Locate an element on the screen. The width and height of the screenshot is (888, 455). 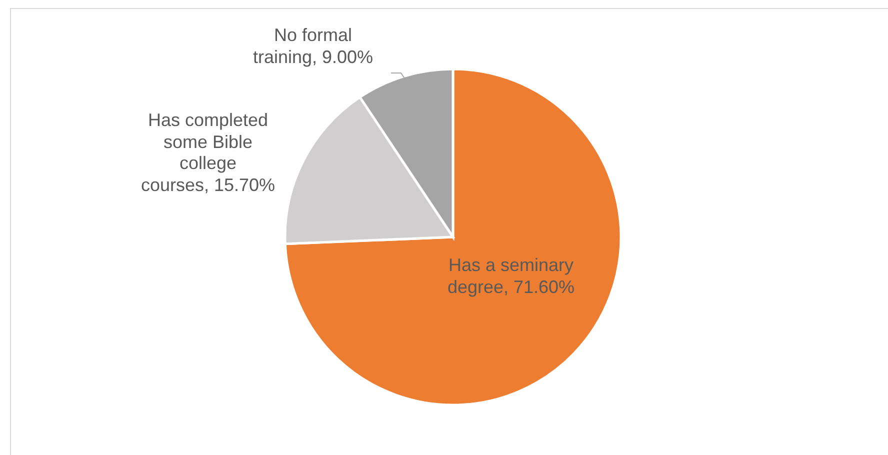
slice-label: No formal training, 9.00% is located at coordinates (313, 46).